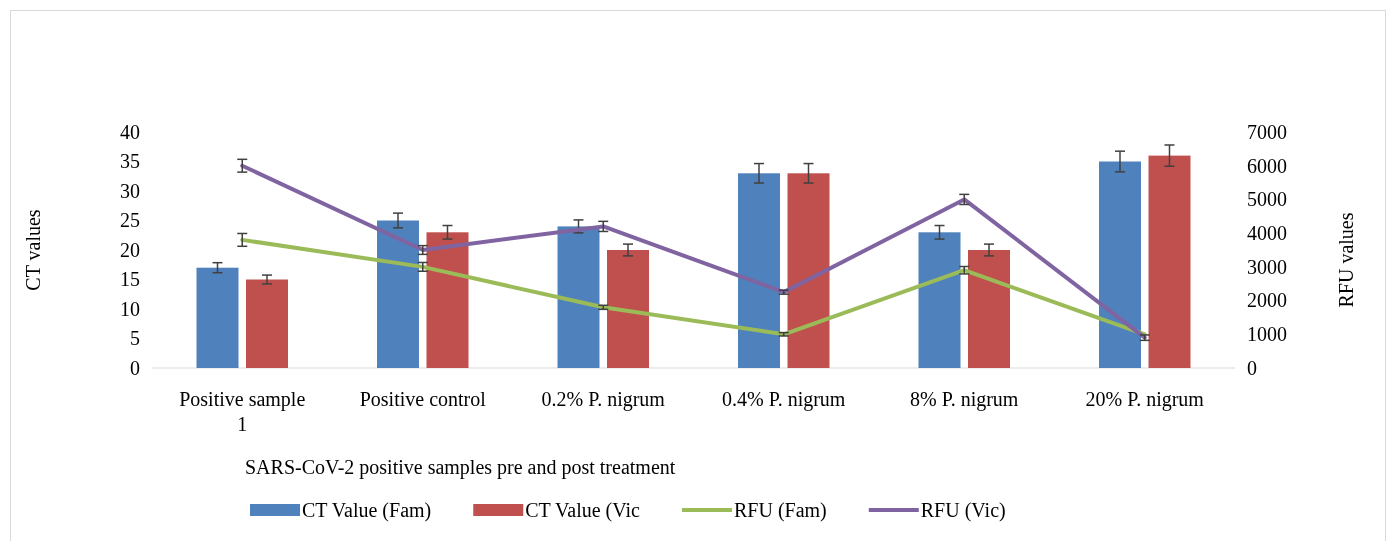 This screenshot has height=541, width=1388. Describe the element at coordinates (583, 510) in the screenshot. I see `legend-label: CT Value (Vic` at that location.